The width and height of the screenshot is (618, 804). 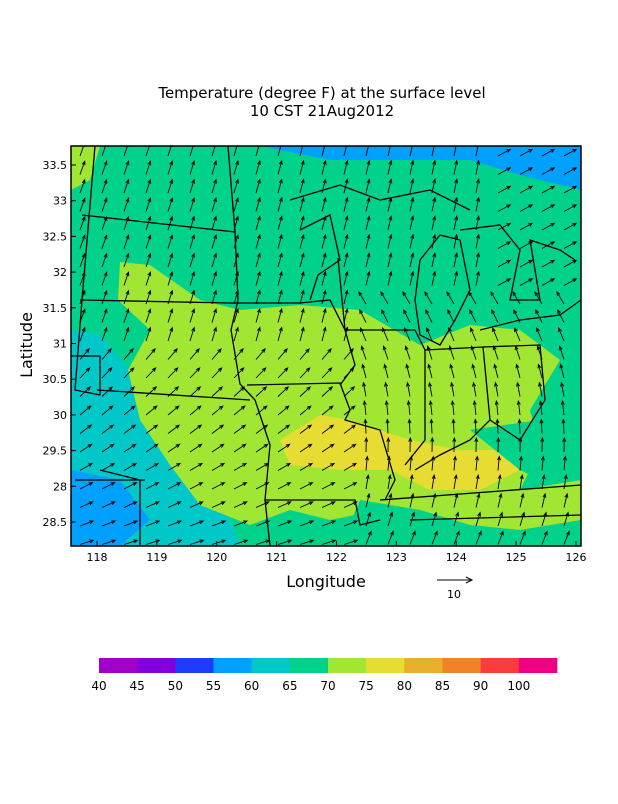 What do you see at coordinates (415, 397) in the screenshot?
I see `state-line` at bounding box center [415, 397].